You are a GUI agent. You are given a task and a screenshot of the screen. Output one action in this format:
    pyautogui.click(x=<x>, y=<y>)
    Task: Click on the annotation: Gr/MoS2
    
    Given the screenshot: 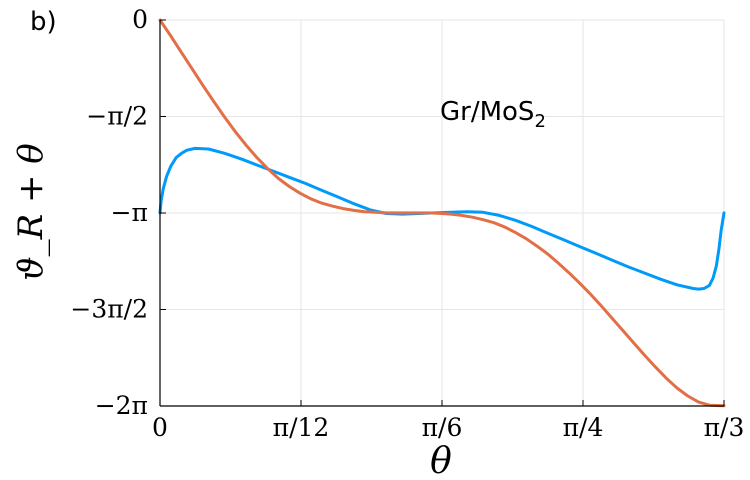 What is the action you would take?
    pyautogui.click(x=493, y=114)
    